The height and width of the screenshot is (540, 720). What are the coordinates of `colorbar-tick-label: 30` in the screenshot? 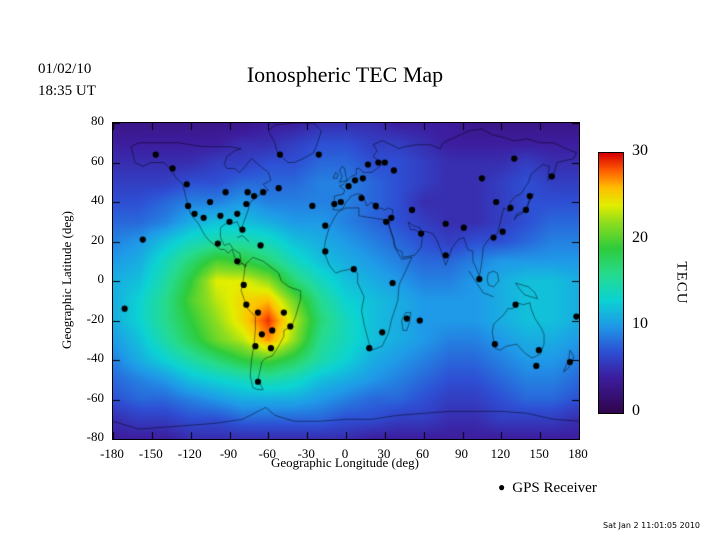 It's located at (640, 150).